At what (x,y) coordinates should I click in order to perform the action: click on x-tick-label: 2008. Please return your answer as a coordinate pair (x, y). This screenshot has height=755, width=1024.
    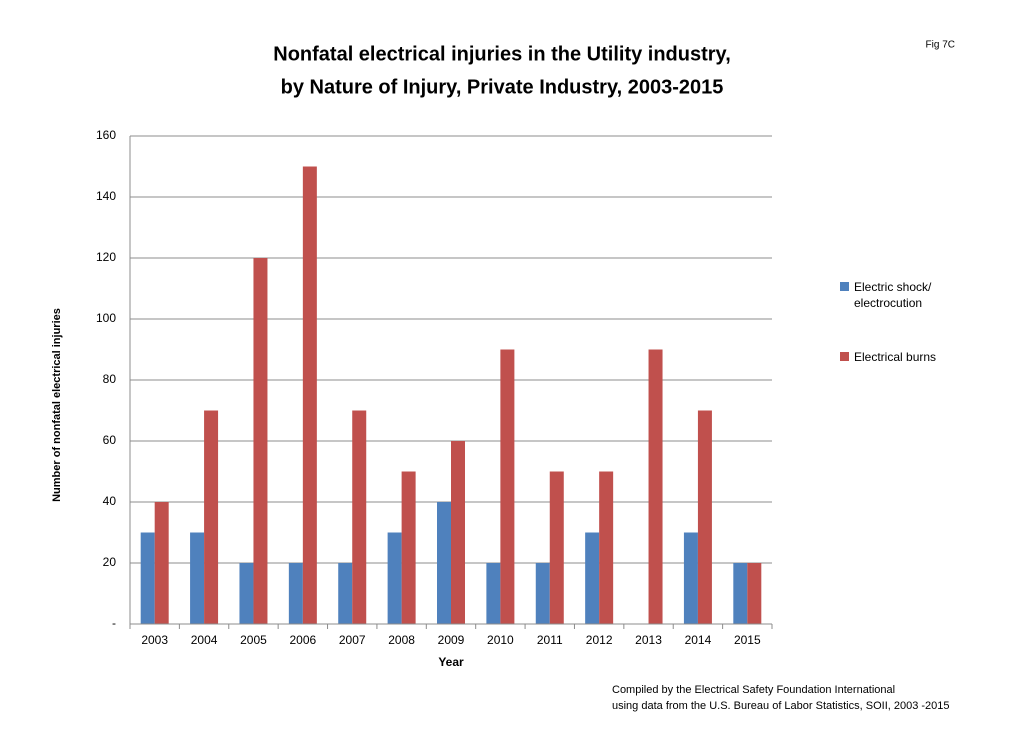
    Looking at the image, I should click on (401, 640).